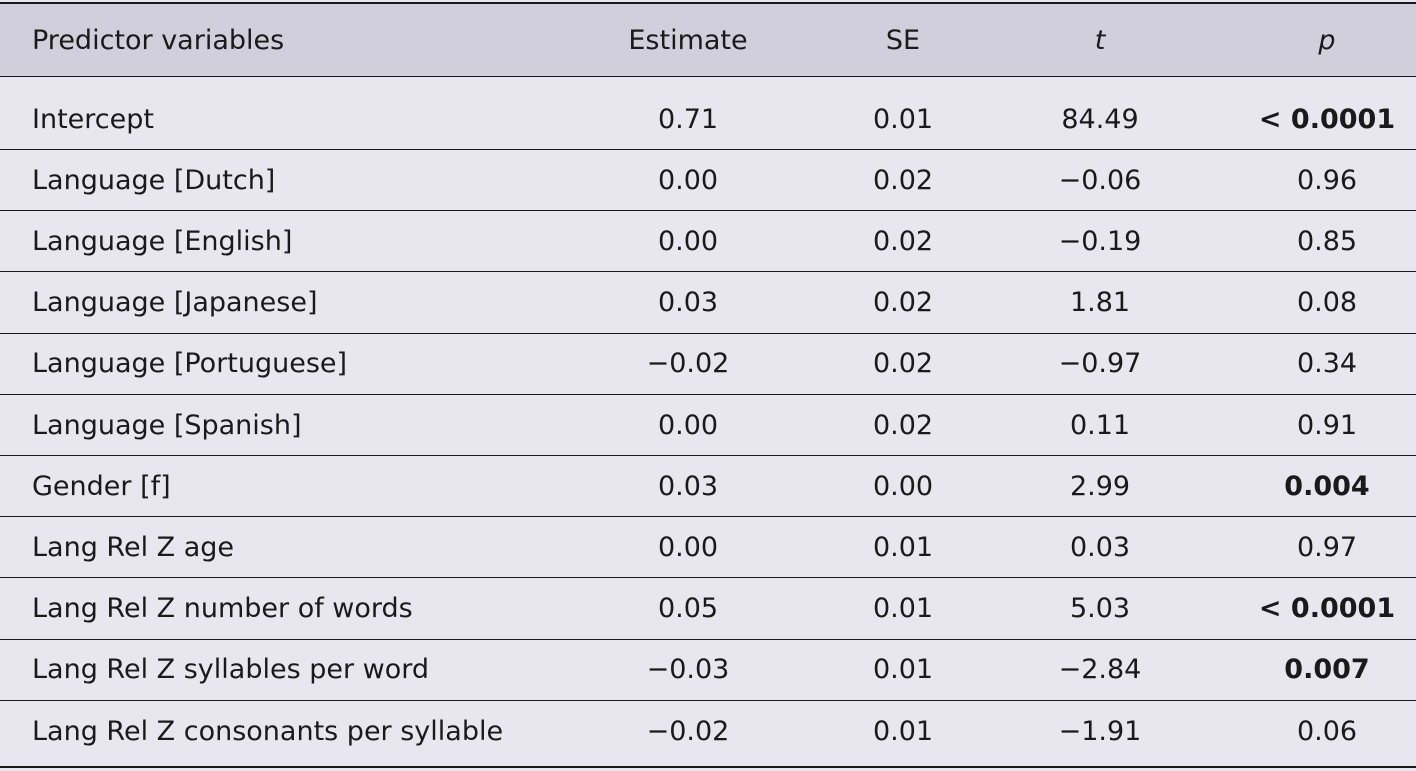 This screenshot has width=1416, height=771. What do you see at coordinates (708, 767) in the screenshot?
I see `bottom-rule` at bounding box center [708, 767].